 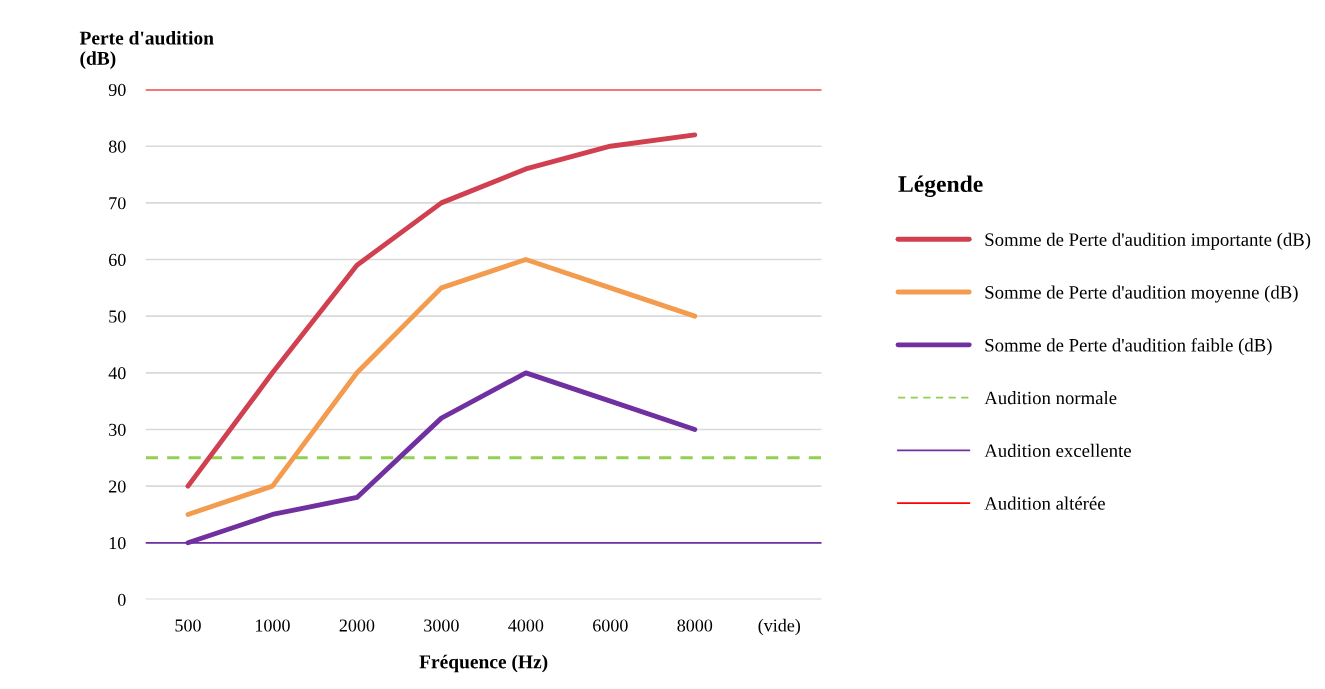 I want to click on y-axis-title: Perte d'audition (dB), so click(x=146, y=49).